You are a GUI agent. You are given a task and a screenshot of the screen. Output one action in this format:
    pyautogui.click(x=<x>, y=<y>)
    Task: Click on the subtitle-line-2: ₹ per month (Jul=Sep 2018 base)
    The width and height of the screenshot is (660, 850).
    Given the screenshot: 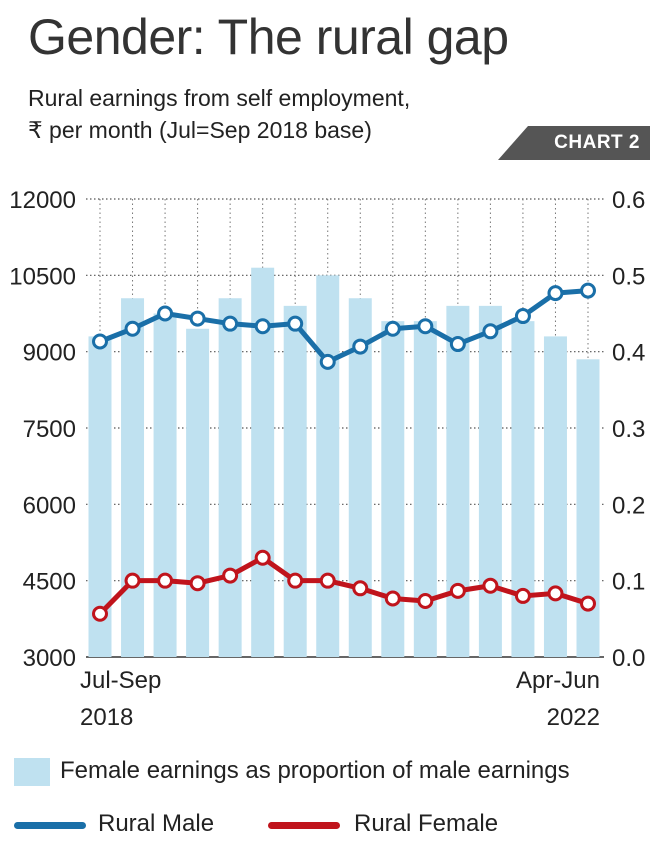 What is the action you would take?
    pyautogui.click(x=200, y=130)
    